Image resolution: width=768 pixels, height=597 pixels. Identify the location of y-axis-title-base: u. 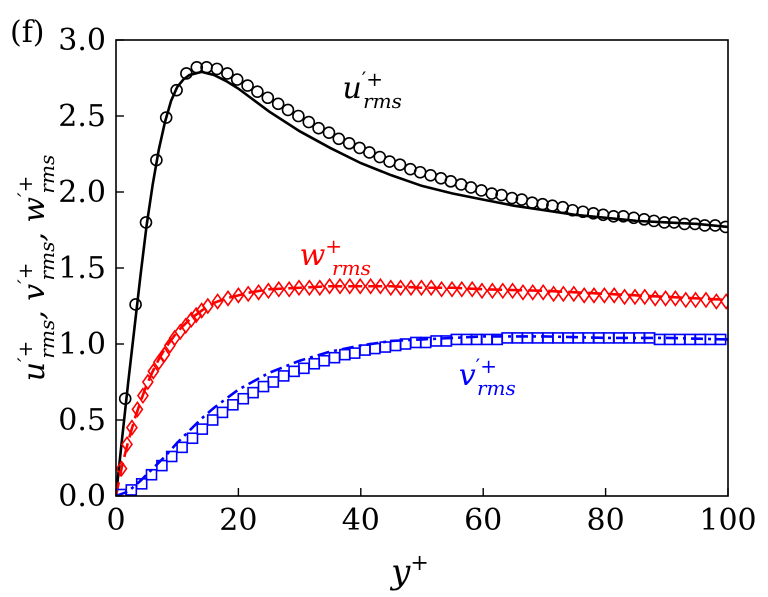
(34, 371).